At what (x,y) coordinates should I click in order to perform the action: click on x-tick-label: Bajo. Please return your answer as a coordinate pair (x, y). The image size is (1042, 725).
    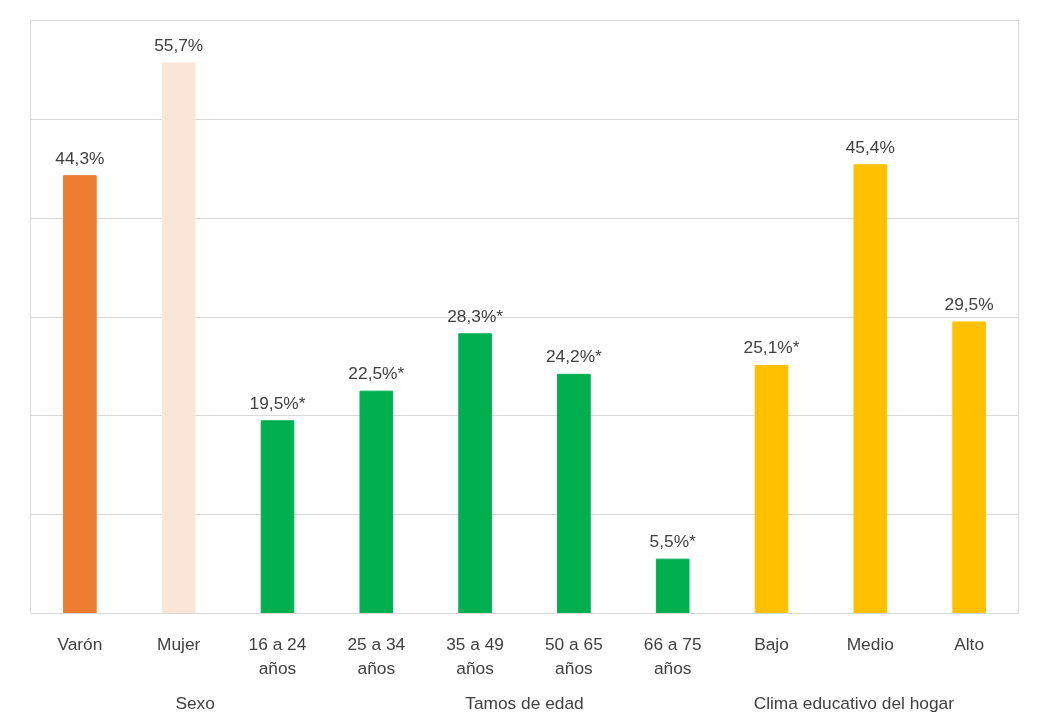
    Looking at the image, I should click on (771, 643).